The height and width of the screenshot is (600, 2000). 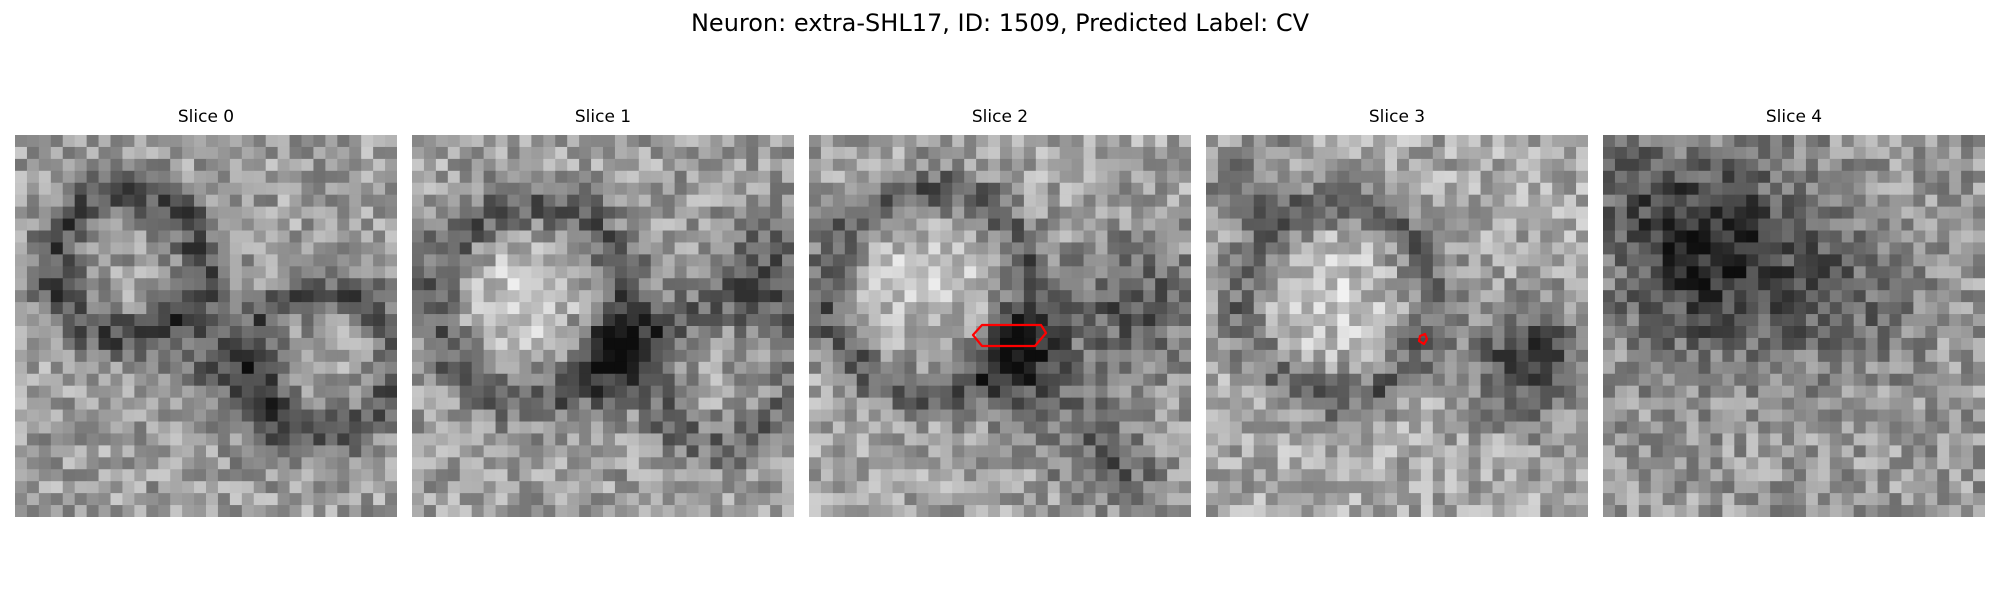 What do you see at coordinates (1397, 117) in the screenshot?
I see `slice-title: Slice 3` at bounding box center [1397, 117].